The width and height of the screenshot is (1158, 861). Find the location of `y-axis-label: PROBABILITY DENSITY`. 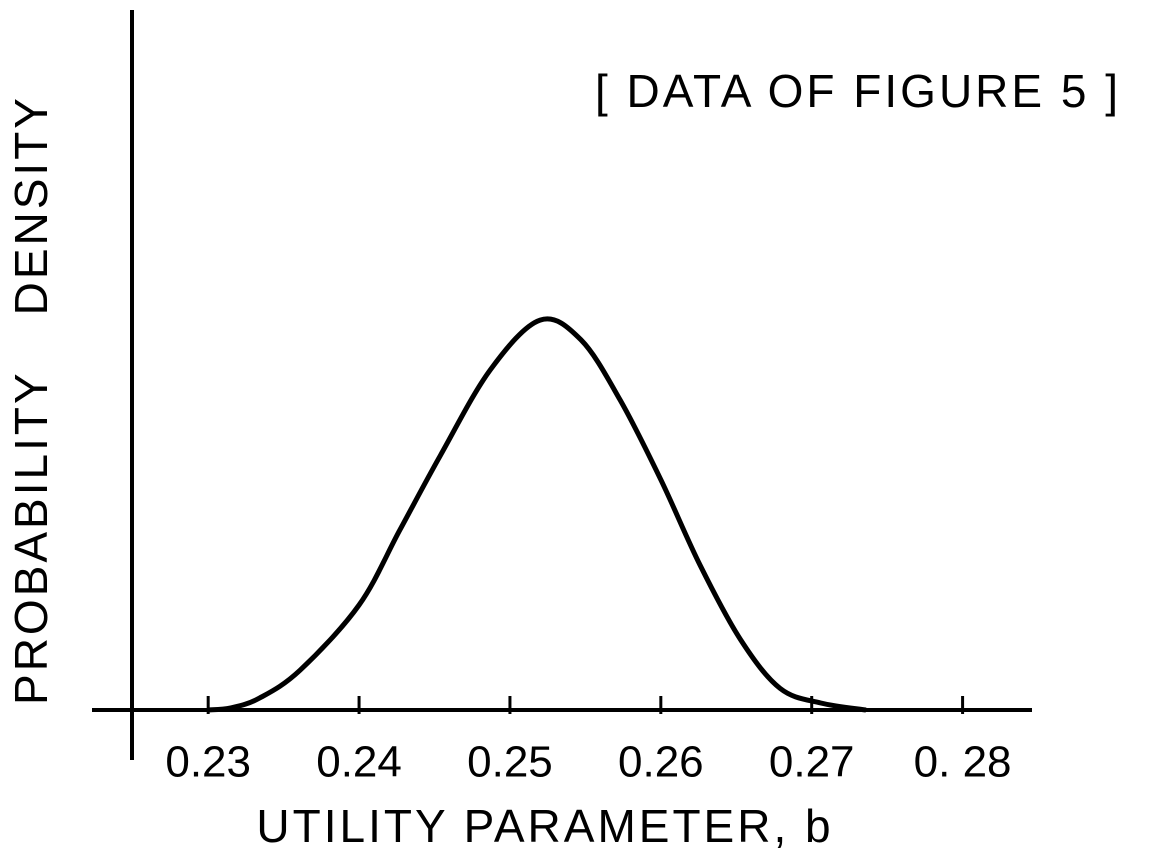

y-axis-label: PROBABILITY DENSITY is located at coordinates (31, 400).